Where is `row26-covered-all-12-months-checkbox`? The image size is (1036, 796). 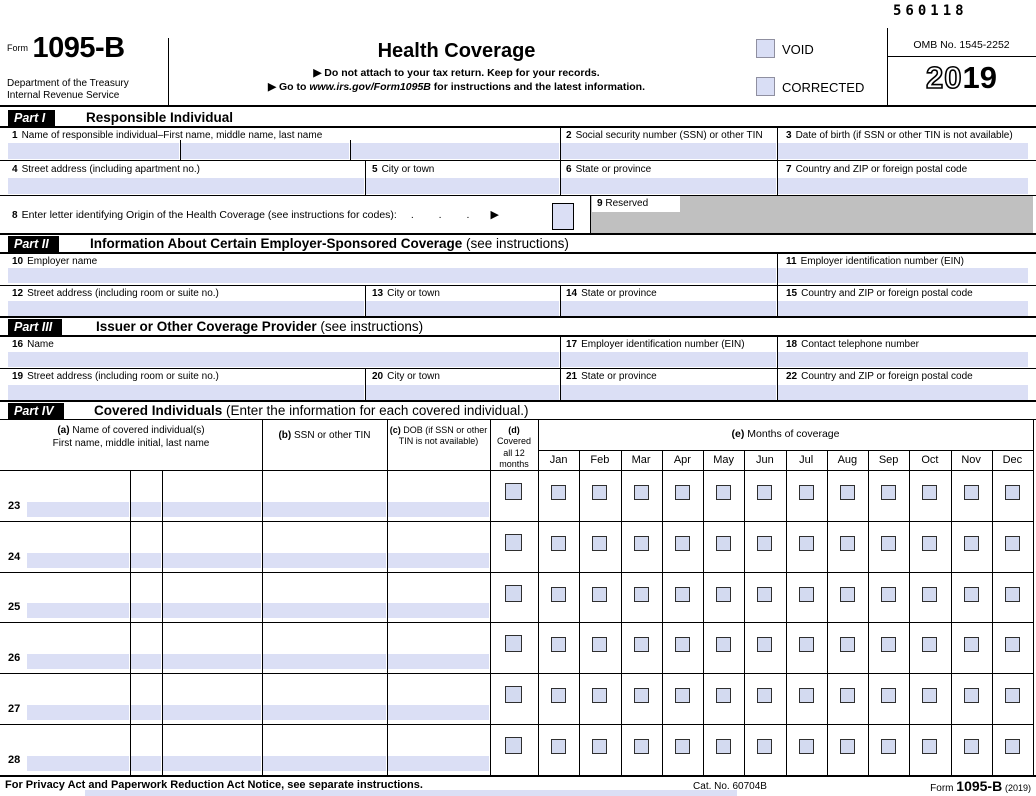 row26-covered-all-12-months-checkbox is located at coordinates (513, 643).